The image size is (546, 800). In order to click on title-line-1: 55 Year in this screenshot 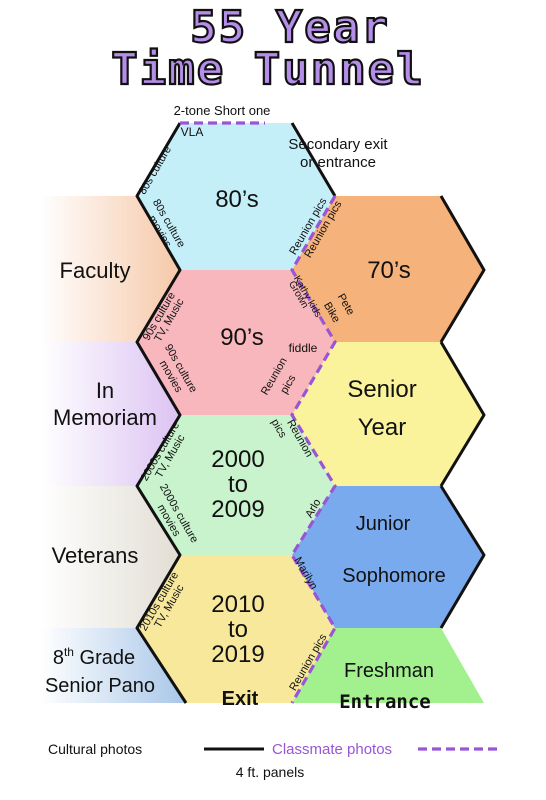, I will do `click(289, 27)`.